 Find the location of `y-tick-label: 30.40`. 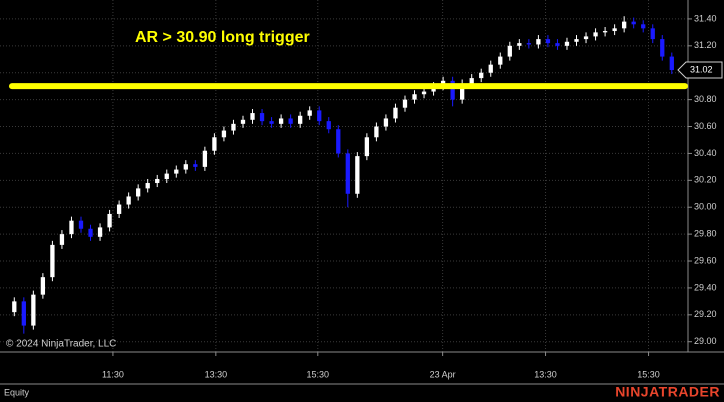

y-tick-label: 30.40 is located at coordinates (705, 153).